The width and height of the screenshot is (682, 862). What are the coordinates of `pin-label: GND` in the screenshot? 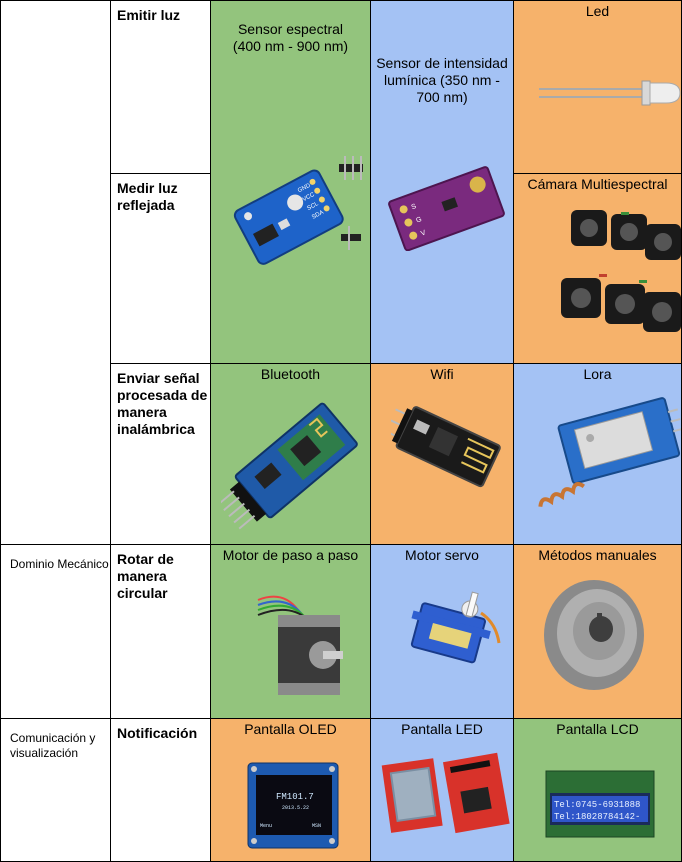 It's located at (304, 188).